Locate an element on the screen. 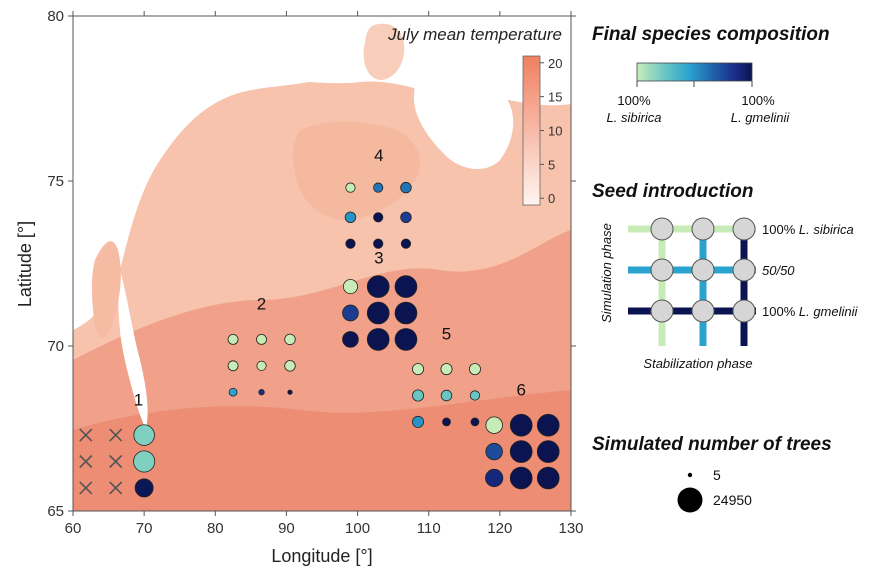  composition-right-species: L. gmelinii is located at coordinates (761, 117).